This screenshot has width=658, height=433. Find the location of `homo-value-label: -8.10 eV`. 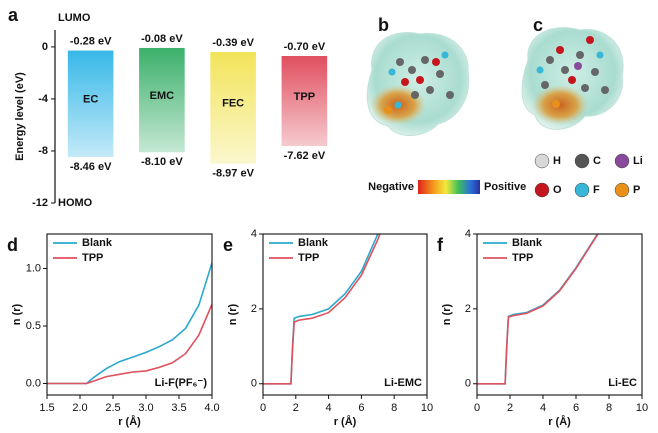

homo-value-label: -8.10 eV is located at coordinates (162, 162).